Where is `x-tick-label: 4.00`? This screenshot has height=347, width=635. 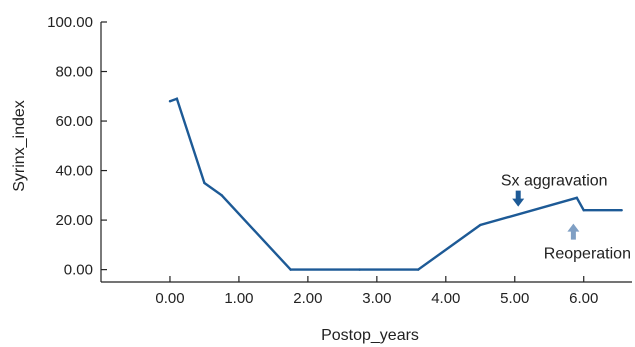
x-tick-label: 4.00 is located at coordinates (445, 298).